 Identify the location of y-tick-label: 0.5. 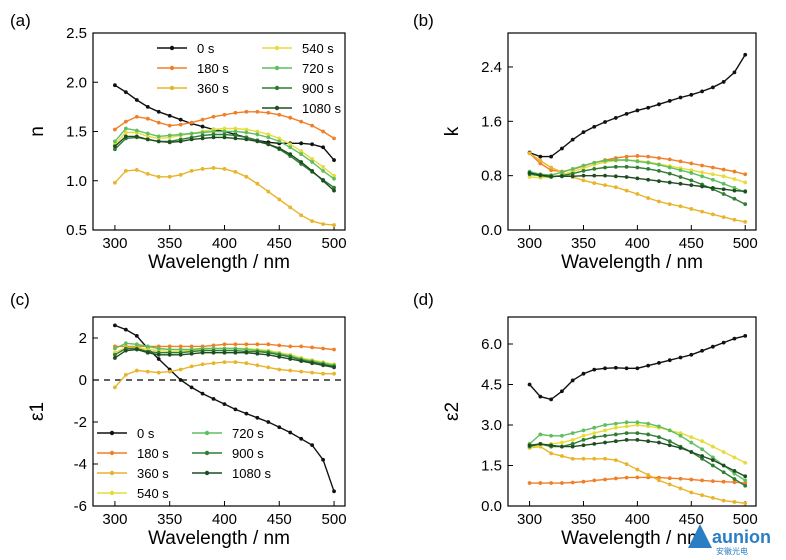
(76, 230).